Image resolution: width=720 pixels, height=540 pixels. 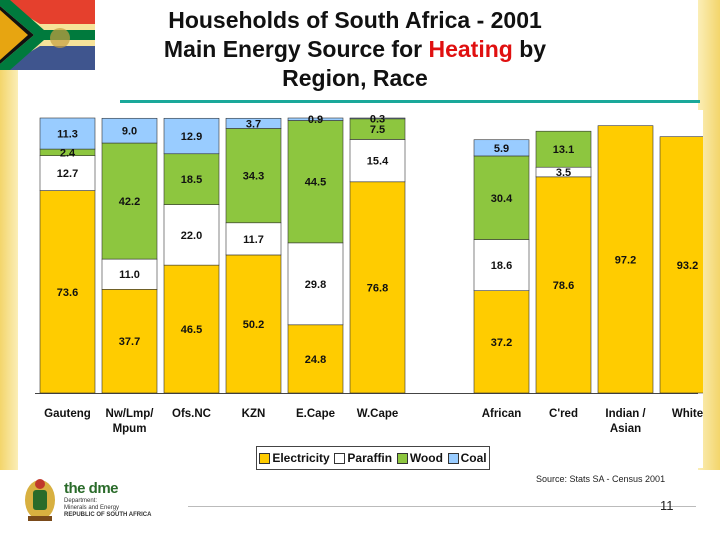 I want to click on data-label-electricity-cat-5: 76.8, so click(x=377, y=288).